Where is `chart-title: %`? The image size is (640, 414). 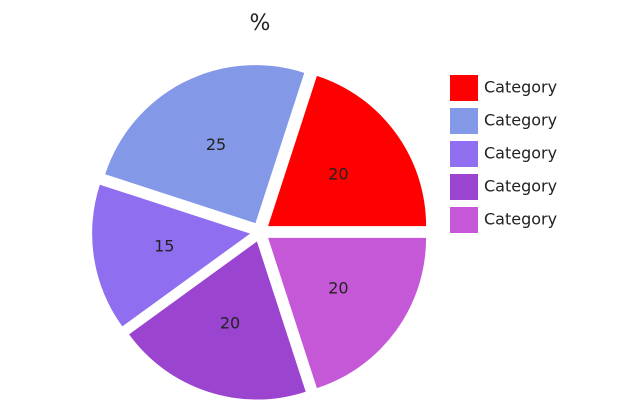
chart-title: % is located at coordinates (260, 23).